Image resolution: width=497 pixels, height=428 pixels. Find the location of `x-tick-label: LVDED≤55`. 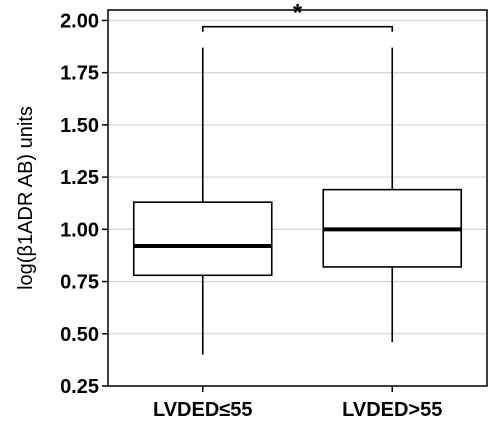

x-tick-label: LVDED≤55 is located at coordinates (203, 410).